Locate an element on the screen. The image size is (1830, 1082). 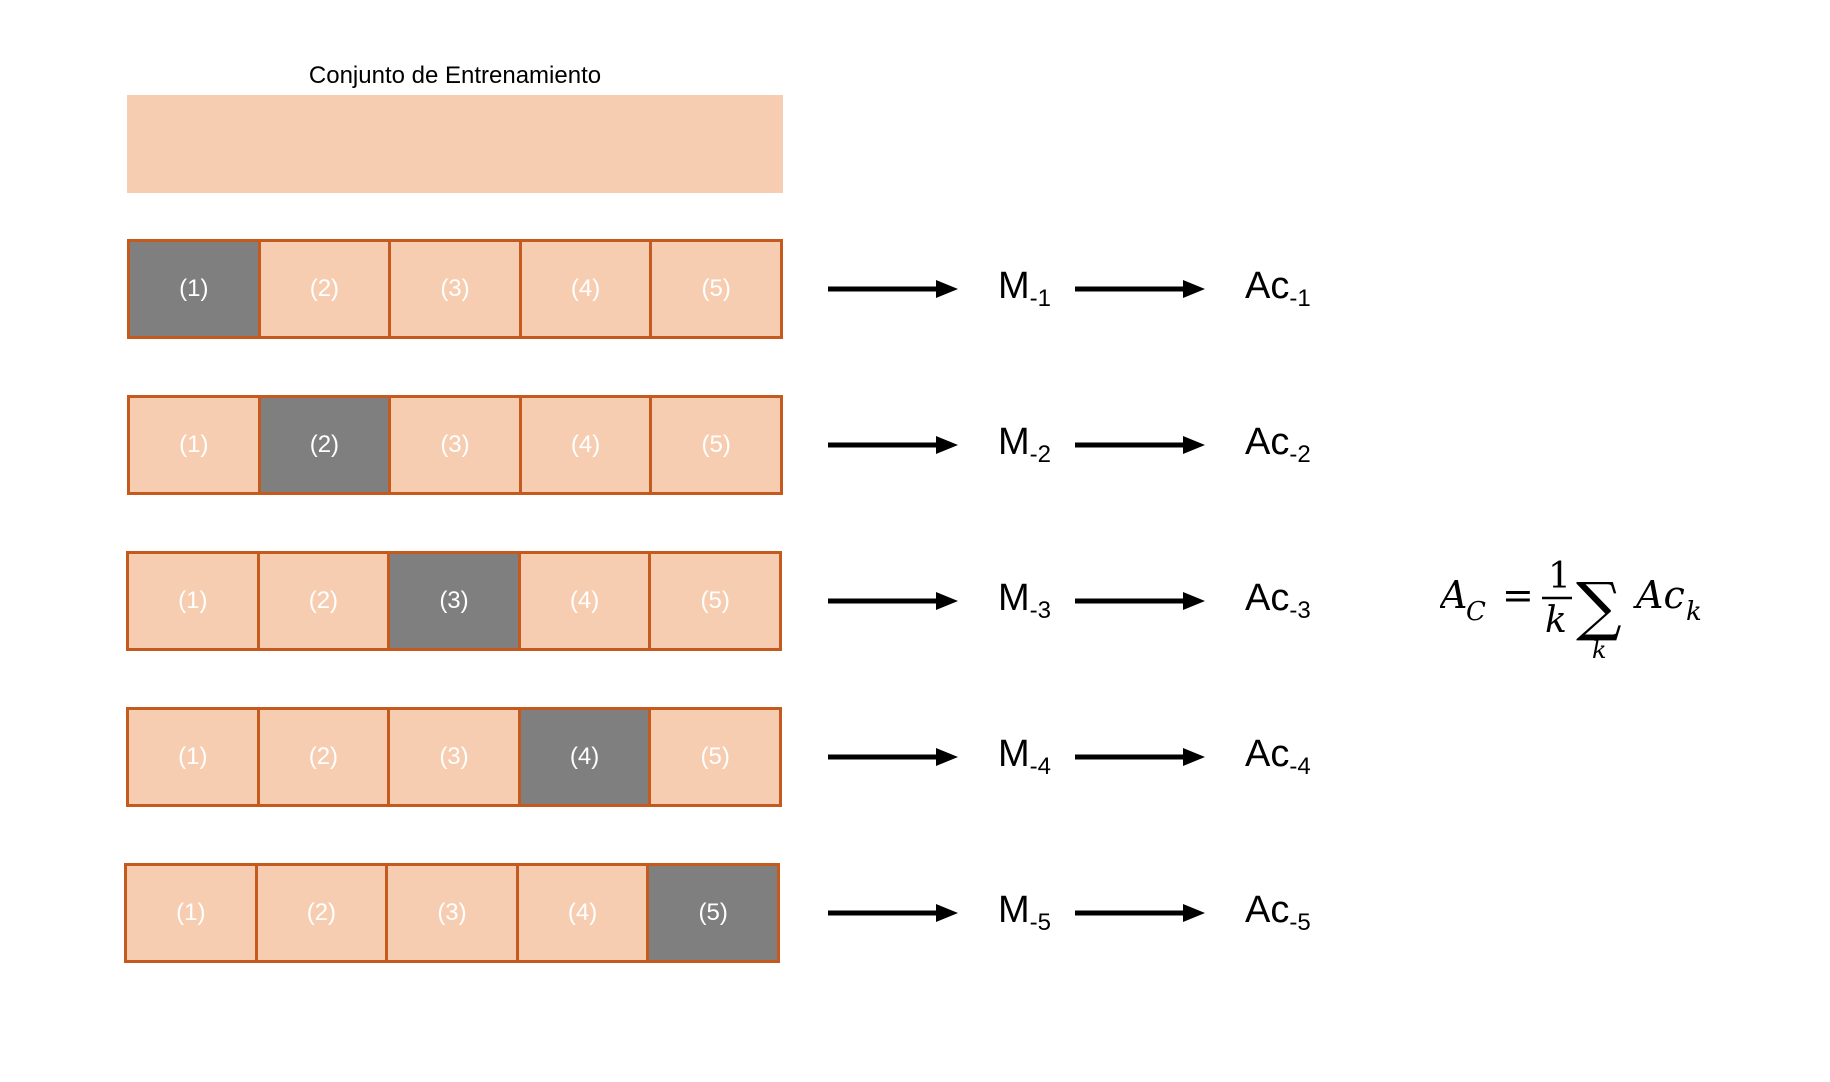
accuracy-label: Ac-3 is located at coordinates (1278, 601).